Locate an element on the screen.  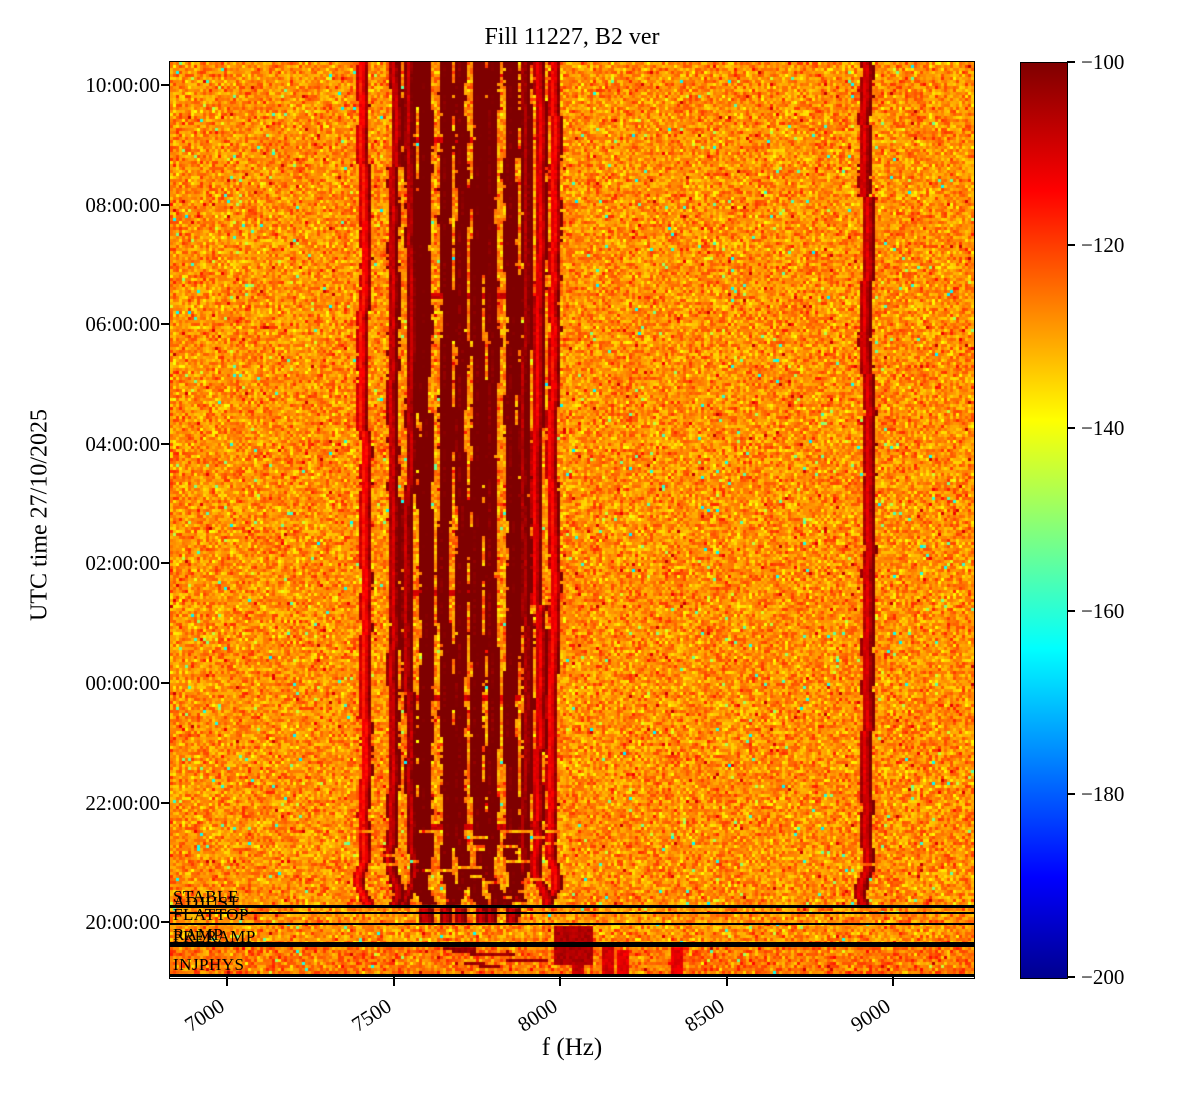
y-tick-label: 00:00:00 is located at coordinates (122, 683).